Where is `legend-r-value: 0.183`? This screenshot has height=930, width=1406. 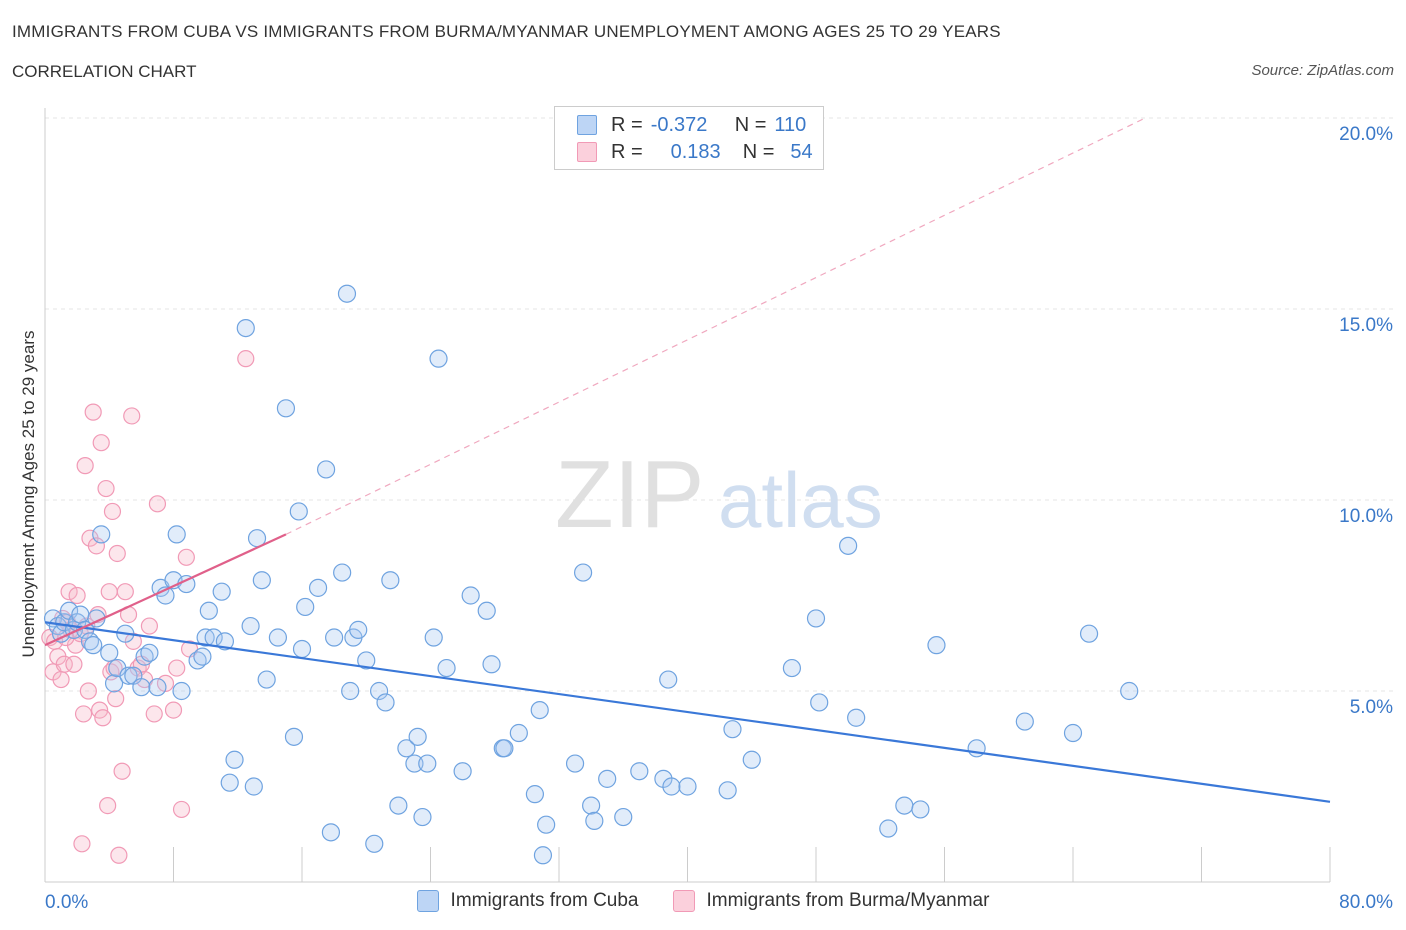
legend-r-value: 0.183 is located at coordinates (695, 151).